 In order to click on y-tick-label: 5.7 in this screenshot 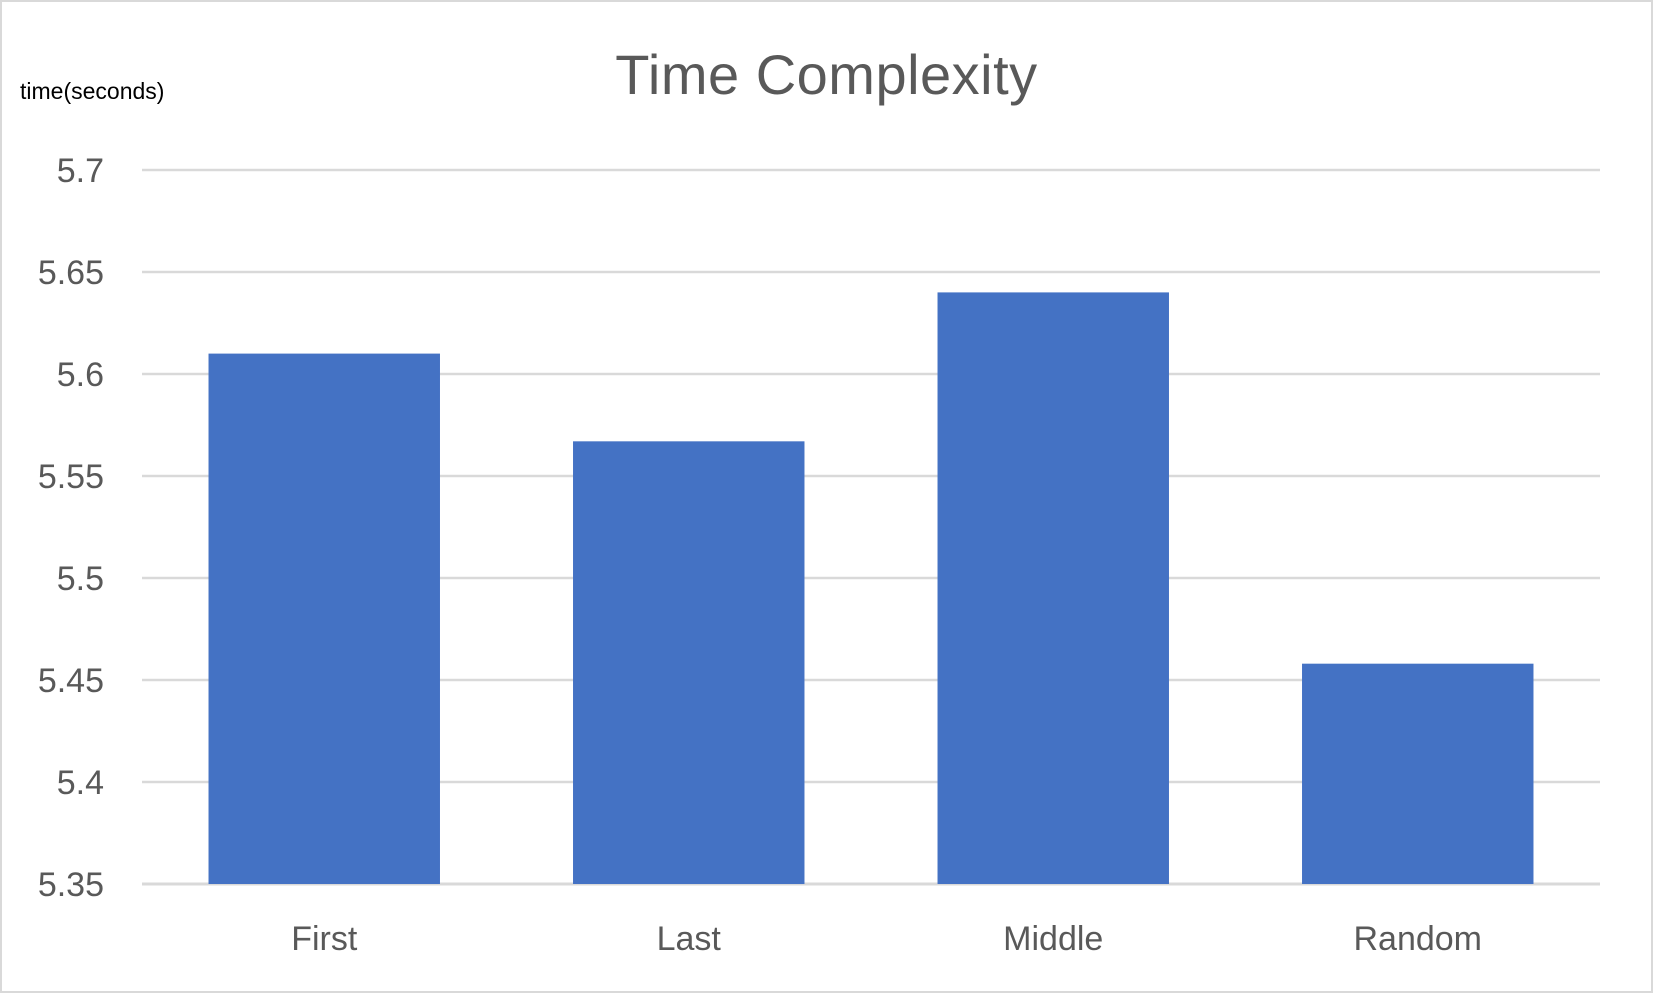, I will do `click(80, 171)`.